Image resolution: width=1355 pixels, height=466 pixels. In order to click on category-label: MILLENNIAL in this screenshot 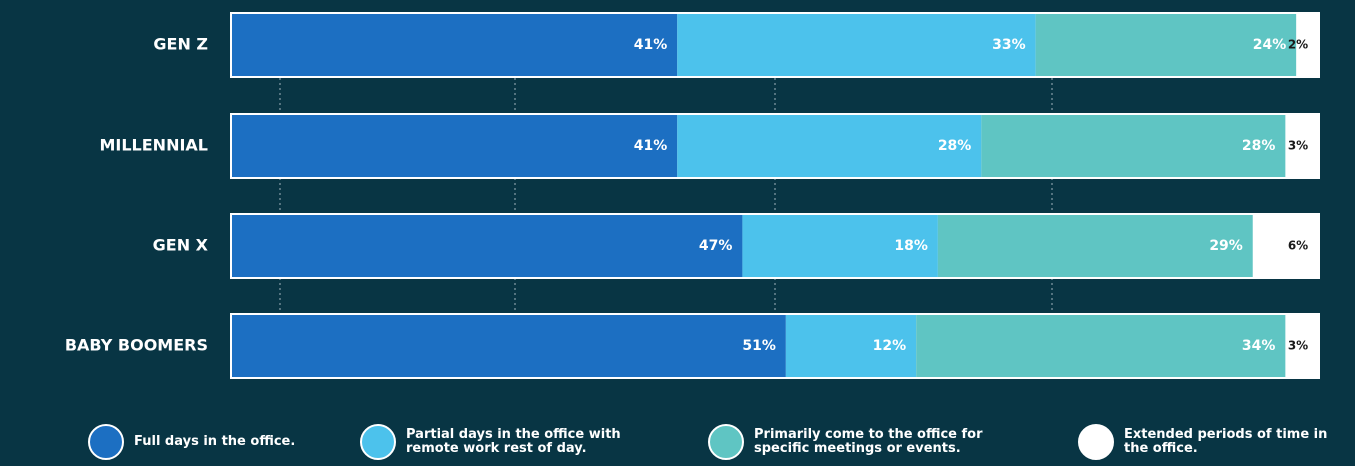, I will do `click(153, 145)`.